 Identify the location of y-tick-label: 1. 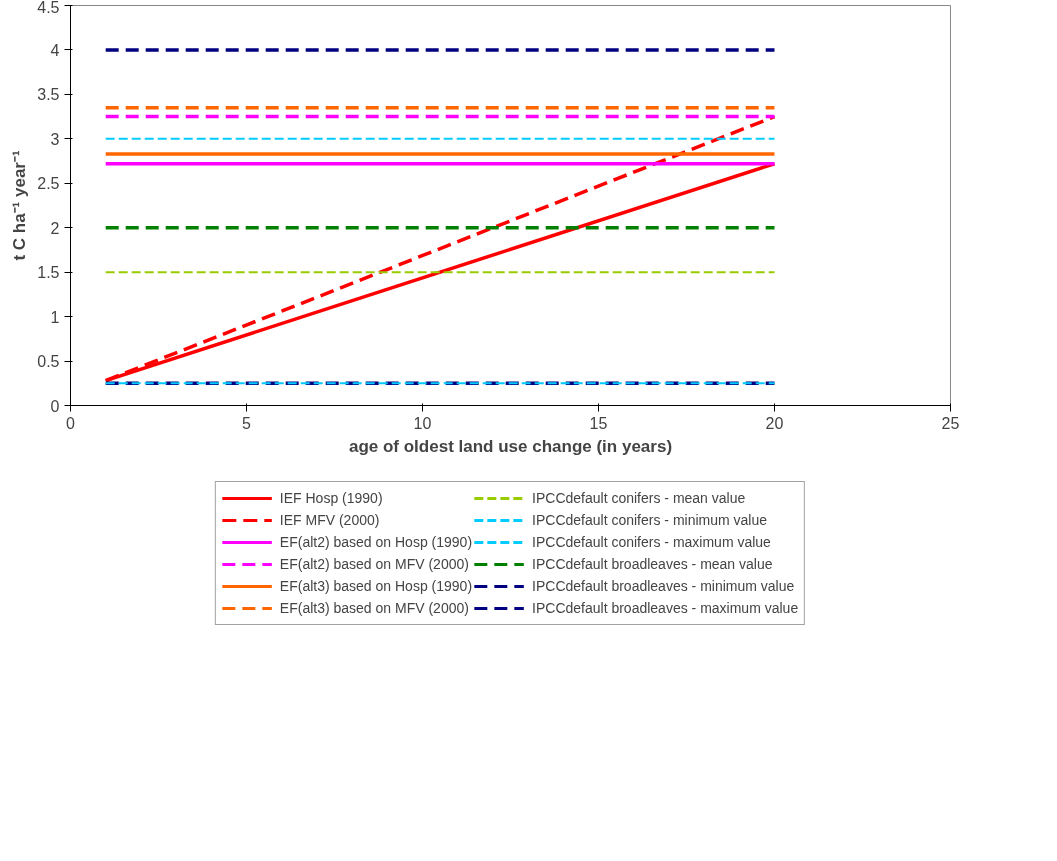
(55, 317).